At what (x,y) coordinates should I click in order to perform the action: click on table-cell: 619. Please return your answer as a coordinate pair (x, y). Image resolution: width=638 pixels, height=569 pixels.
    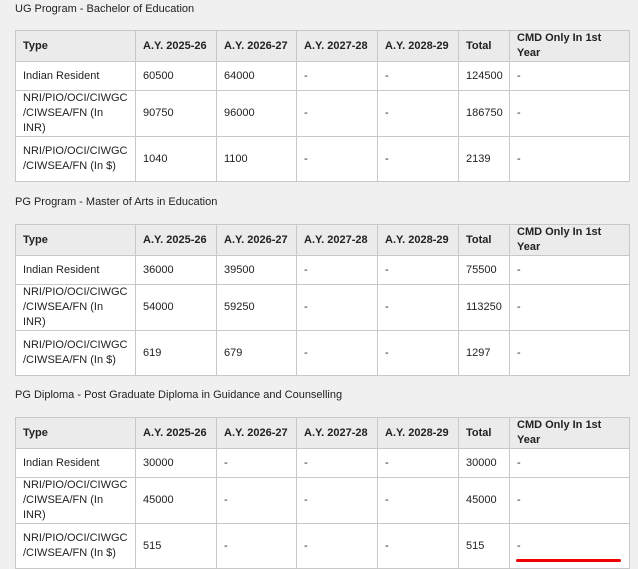
    Looking at the image, I should click on (176, 353).